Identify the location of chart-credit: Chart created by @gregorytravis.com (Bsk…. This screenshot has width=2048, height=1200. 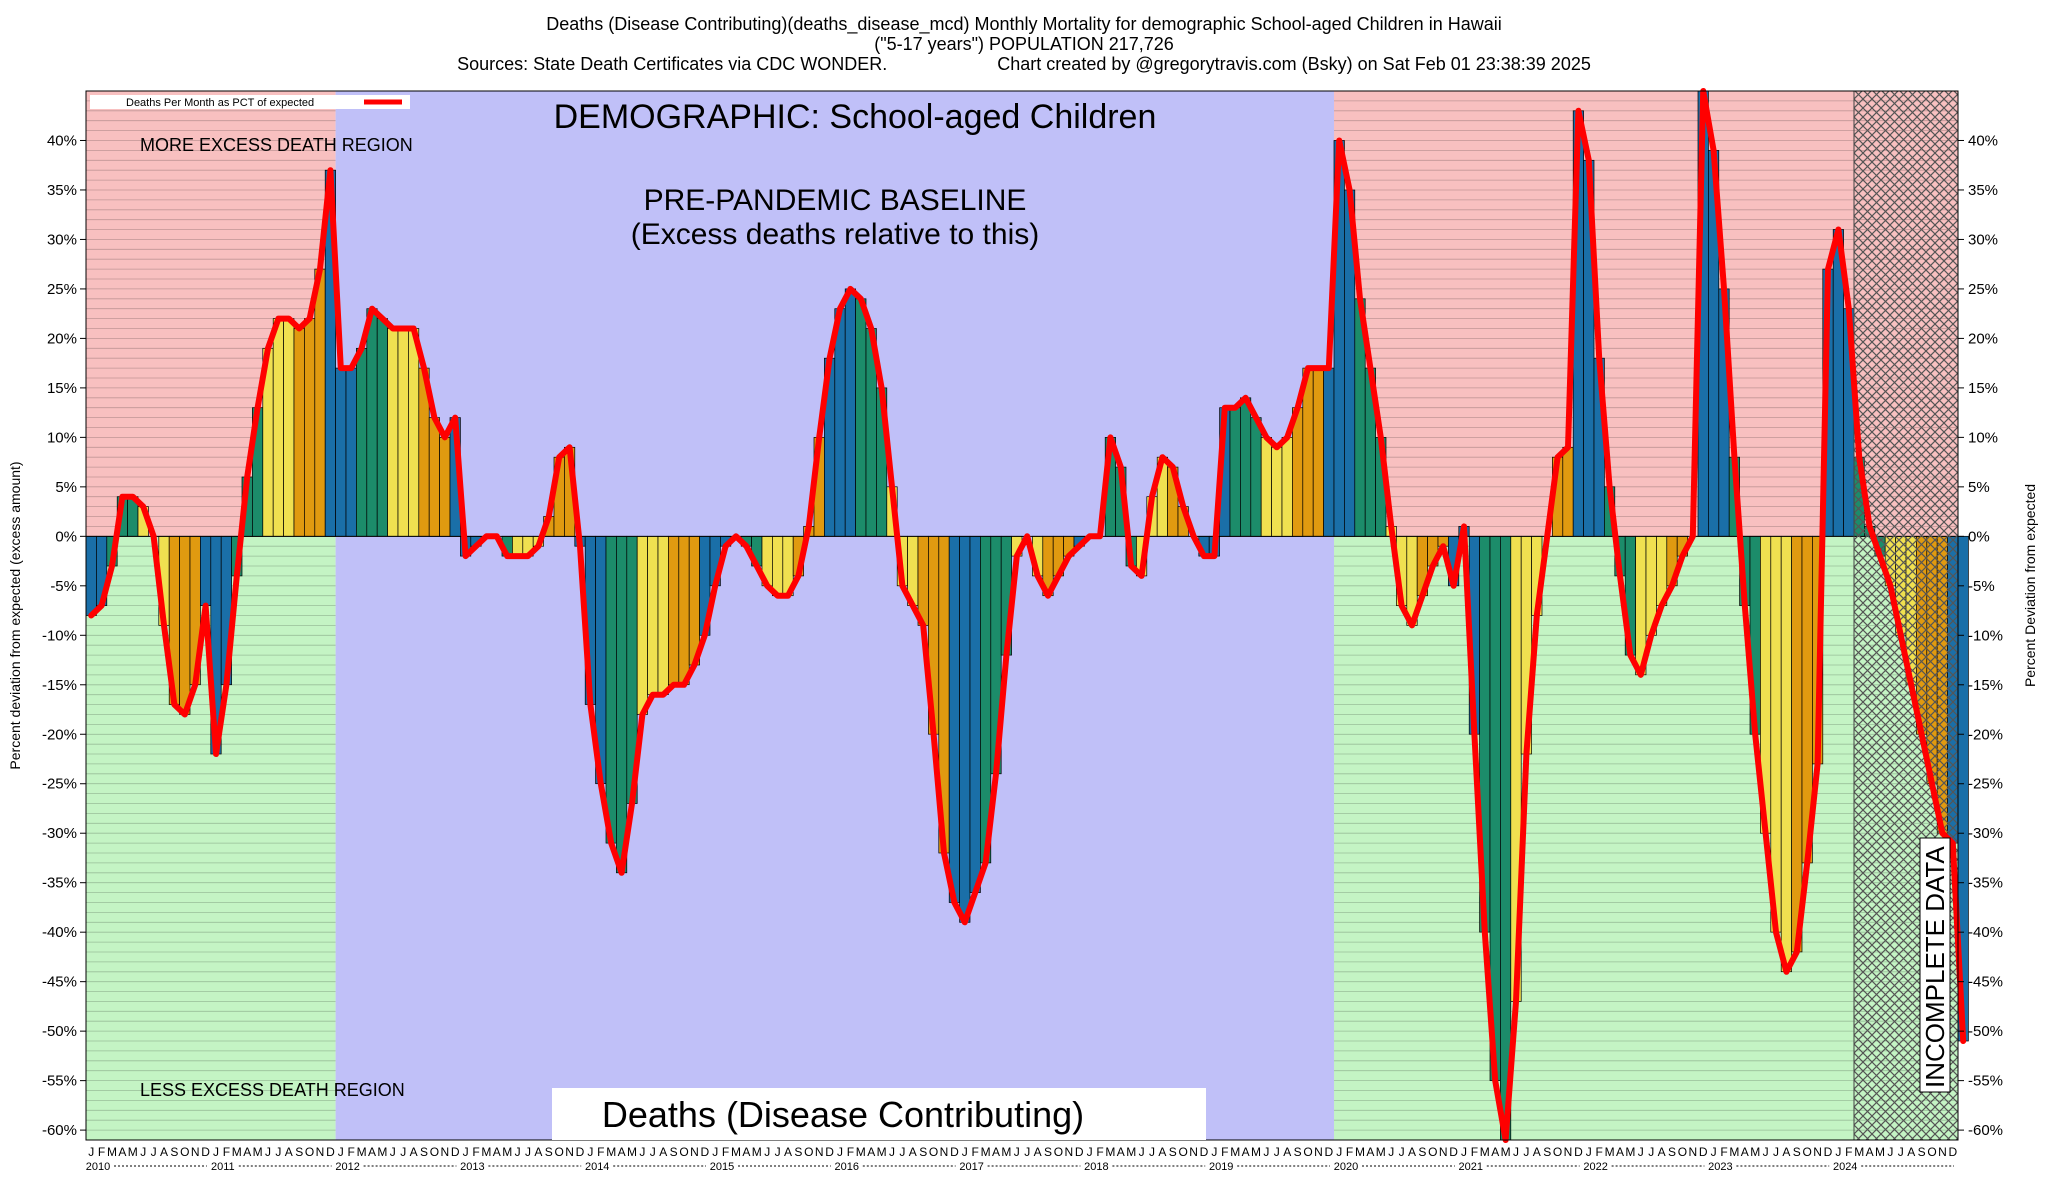
(1294, 64).